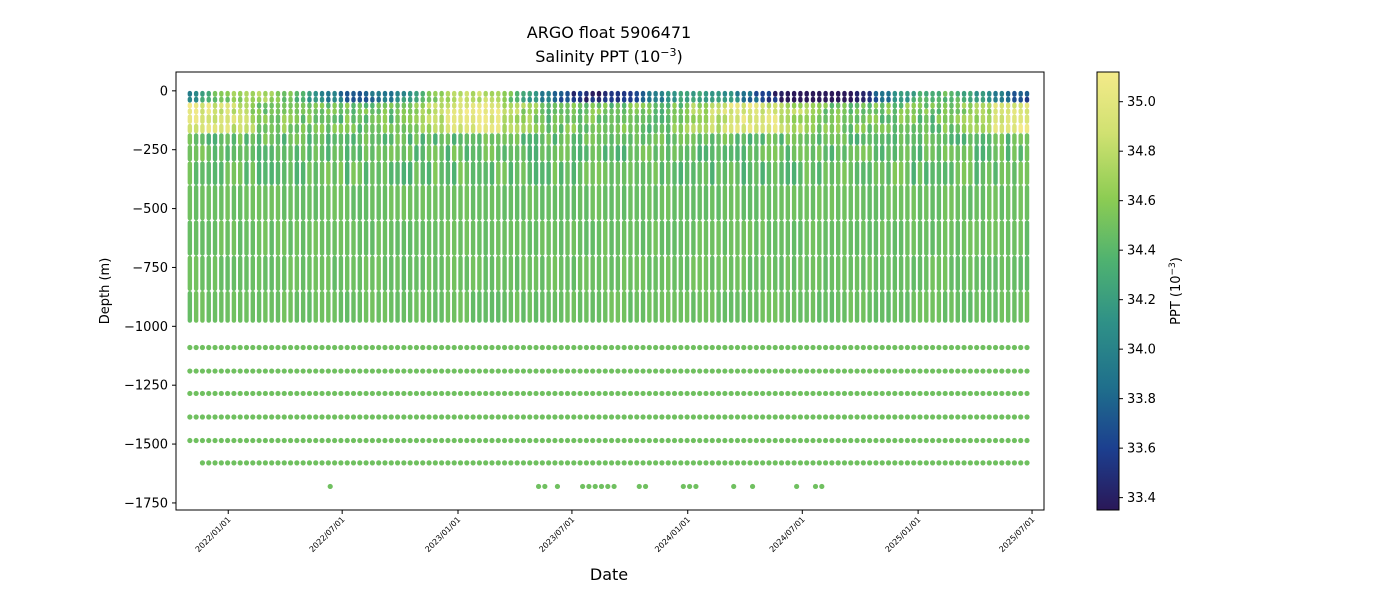  Describe the element at coordinates (787, 534) in the screenshot. I see `x-tick-label: 2024/07/01` at that location.